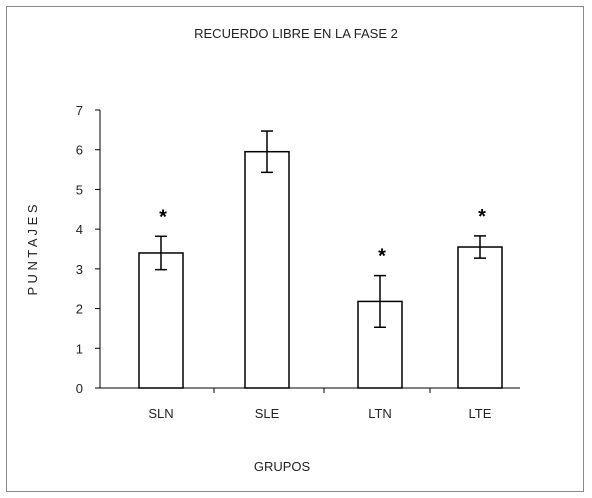 This screenshot has width=592, height=498. I want to click on x-tick-label-sln: SLN, so click(160, 413).